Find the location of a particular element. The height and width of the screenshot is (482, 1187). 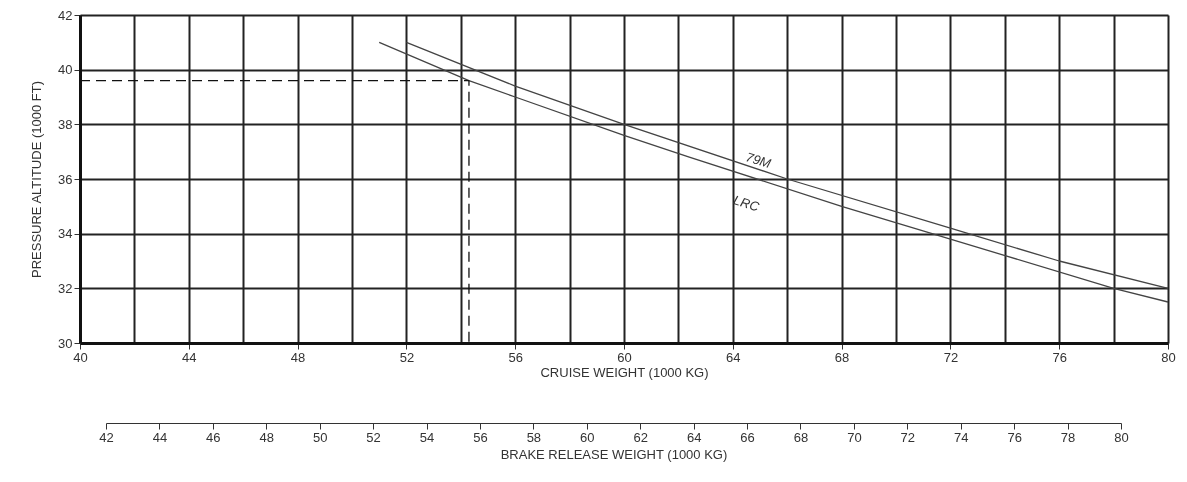

x2-tick-label: 58 is located at coordinates (534, 437).